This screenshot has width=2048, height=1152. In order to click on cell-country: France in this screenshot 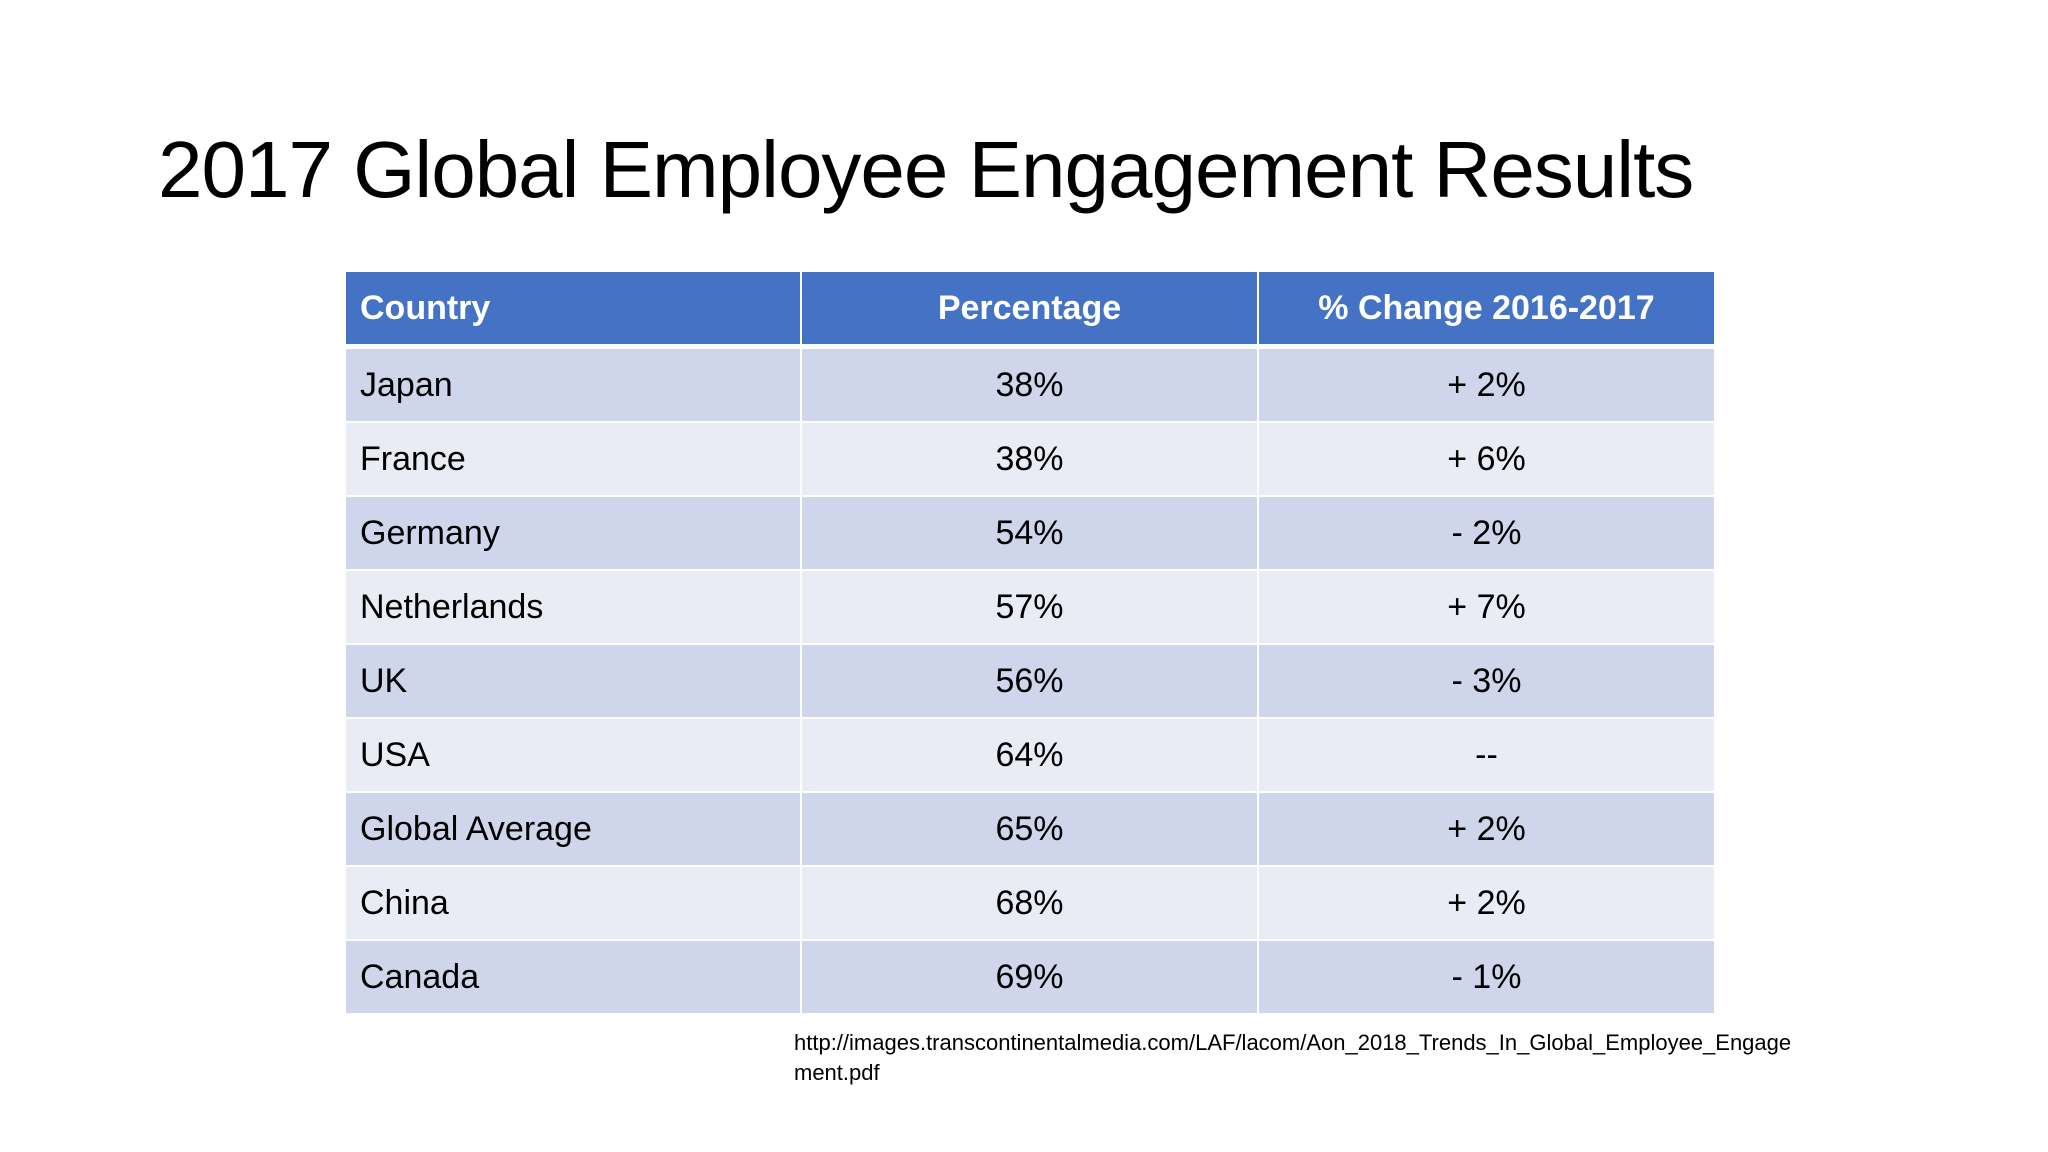, I will do `click(573, 459)`.